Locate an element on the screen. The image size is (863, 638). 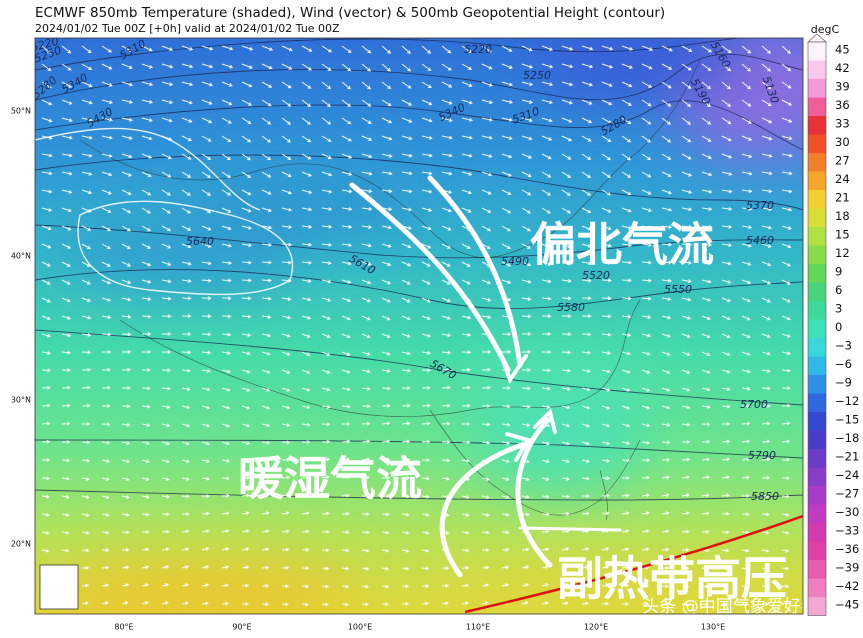
colorbar-swatch is located at coordinates (817, 236).